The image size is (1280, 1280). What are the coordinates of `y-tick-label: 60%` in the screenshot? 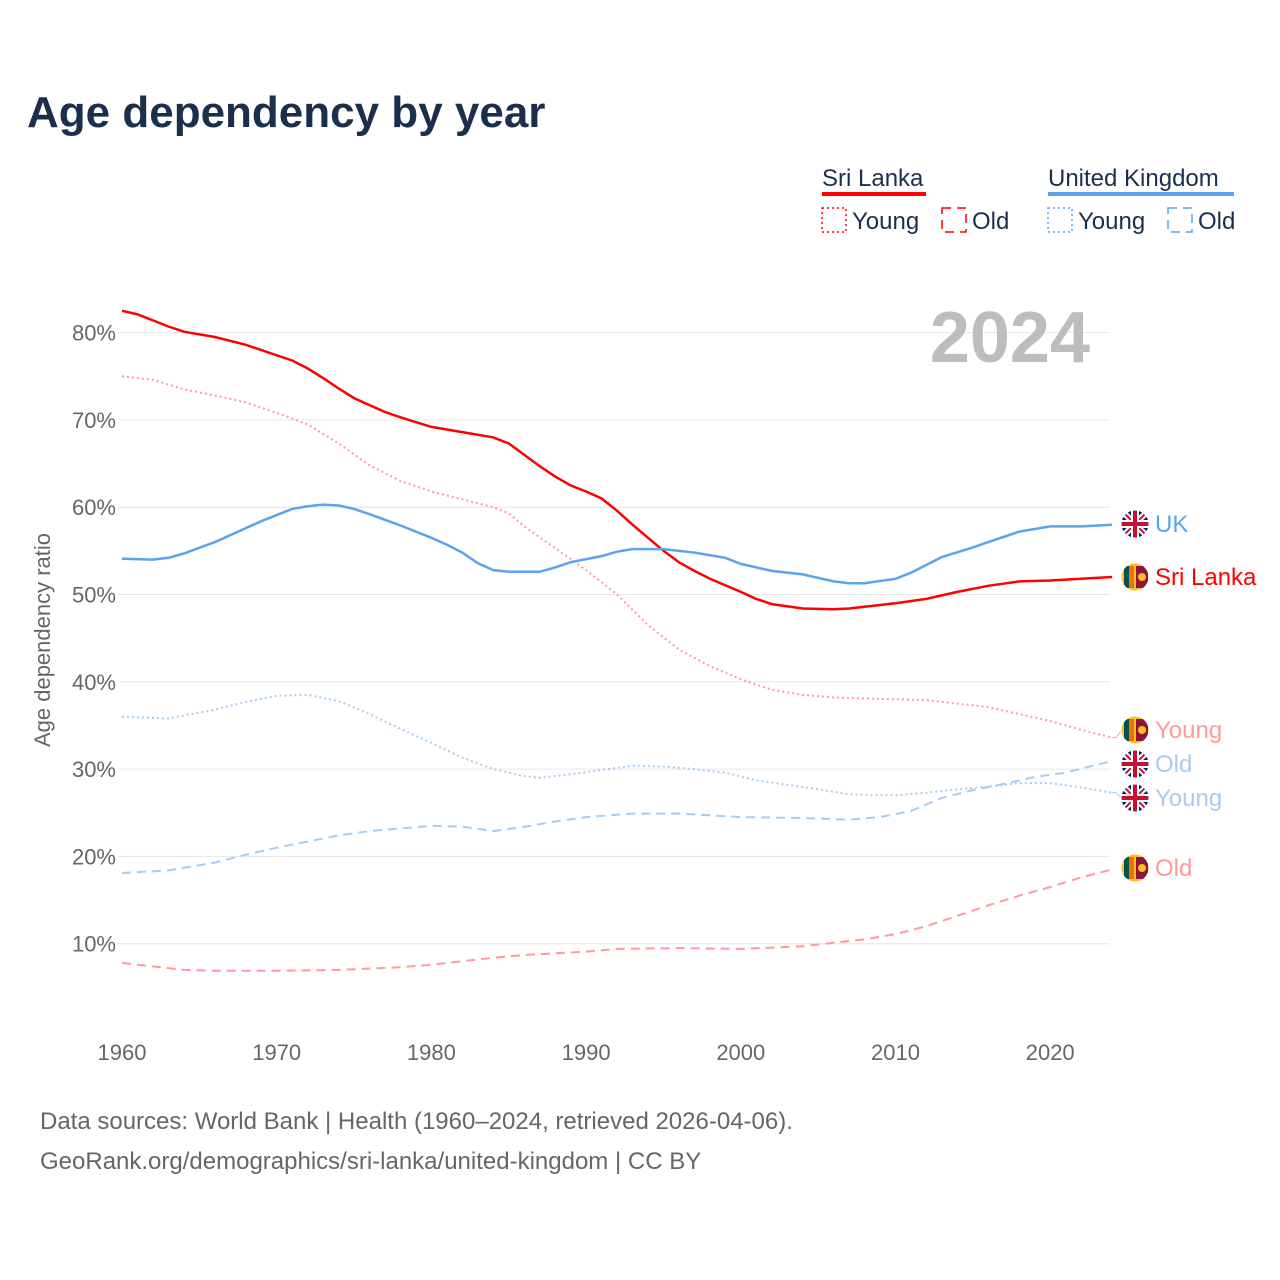 It's located at (94, 507).